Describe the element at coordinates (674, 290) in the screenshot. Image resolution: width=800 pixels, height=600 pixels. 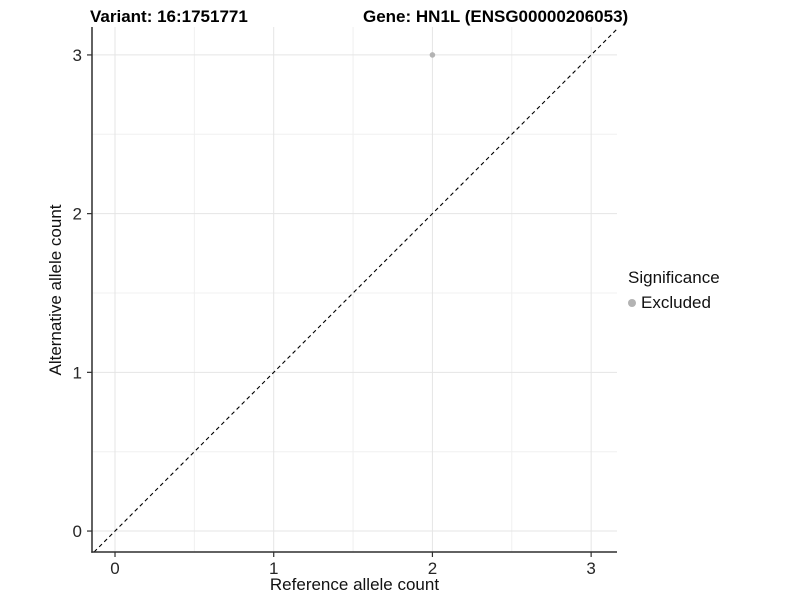
I see `legend: Significance Excluded` at that location.